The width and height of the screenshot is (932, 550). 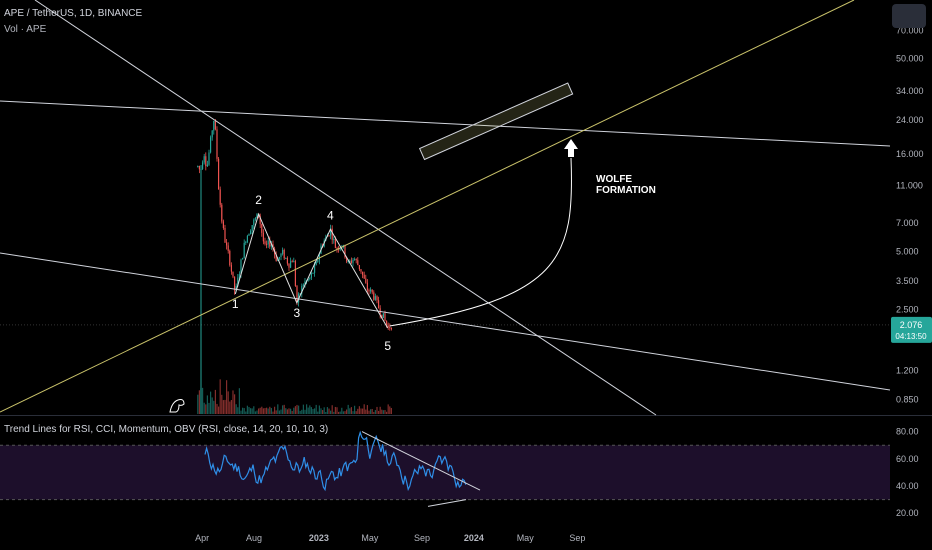 I want to click on wolfe-zigzag, so click(x=311, y=270).